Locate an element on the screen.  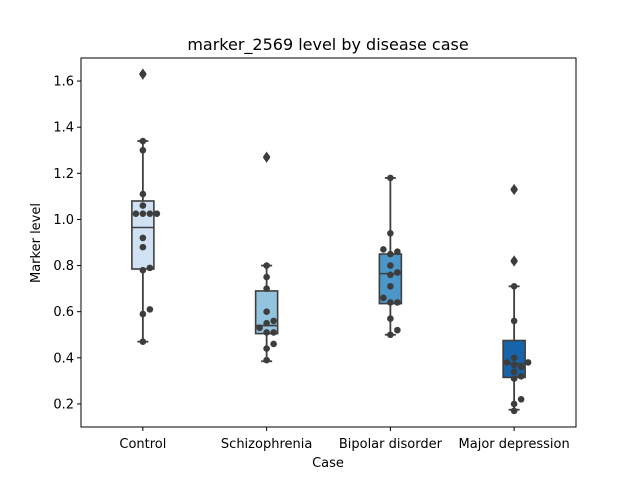
y-tick-label: 1.0 is located at coordinates (63, 220).